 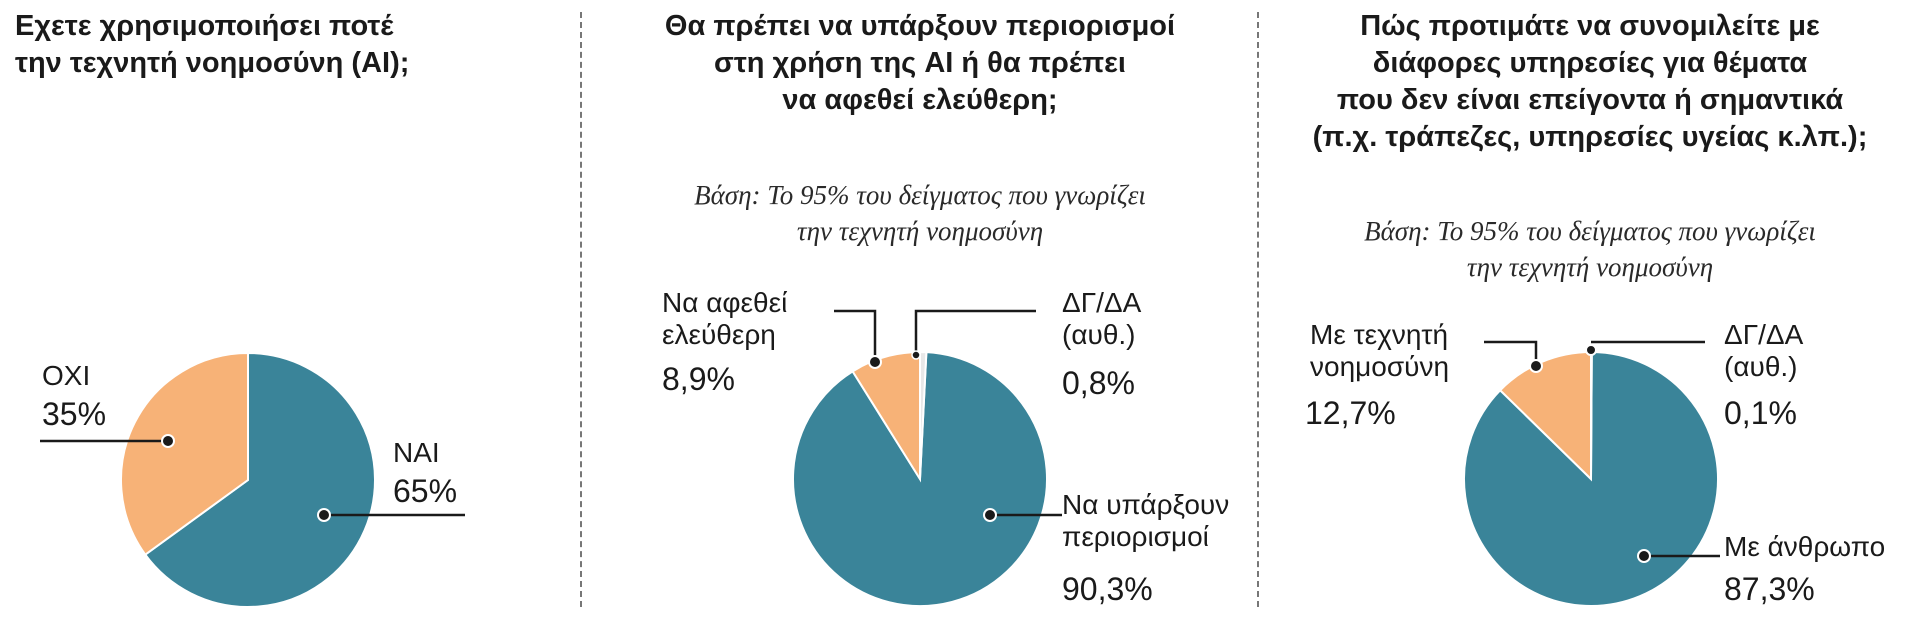 I want to click on slice-label: Με άνθρωπο, so click(x=1804, y=546).